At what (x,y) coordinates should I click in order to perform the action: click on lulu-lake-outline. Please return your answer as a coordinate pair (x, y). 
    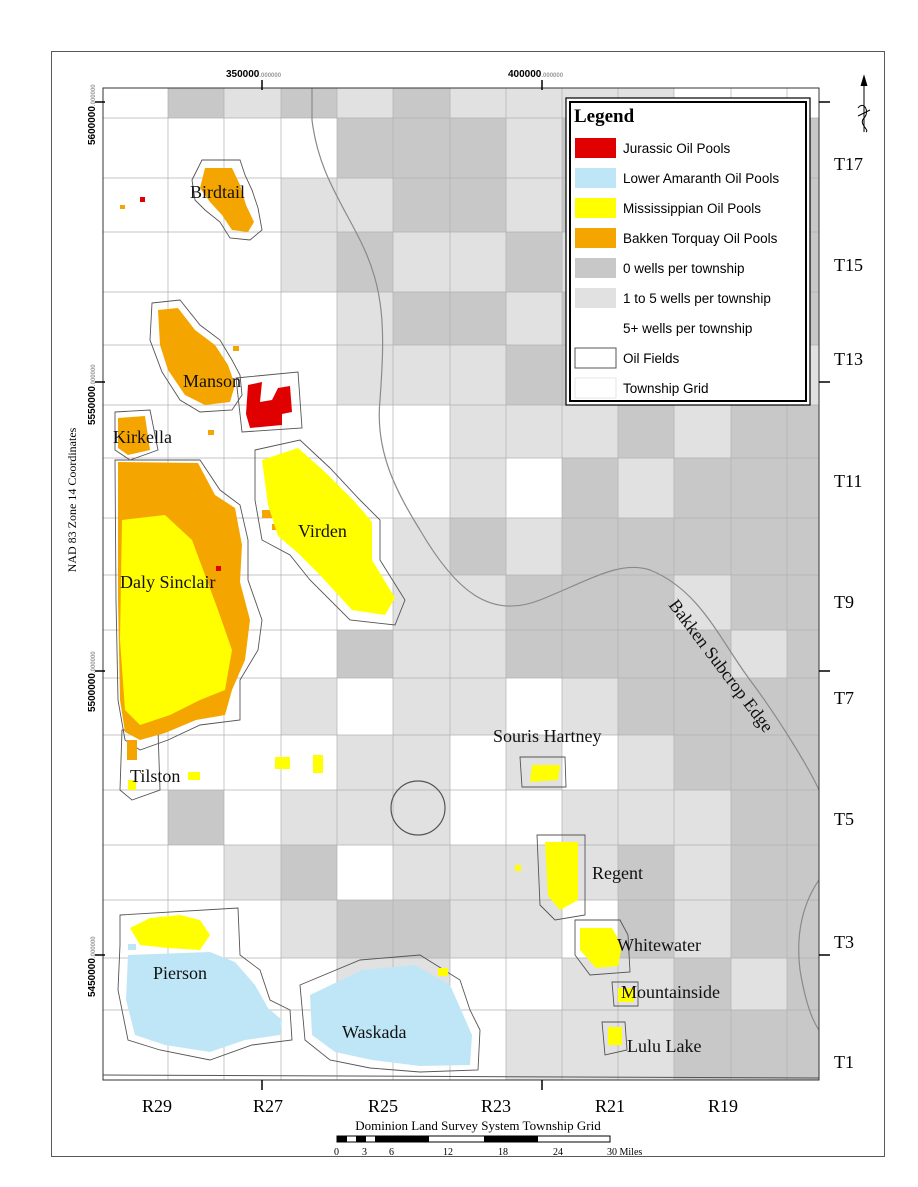
    Looking at the image, I should click on (614, 1038).